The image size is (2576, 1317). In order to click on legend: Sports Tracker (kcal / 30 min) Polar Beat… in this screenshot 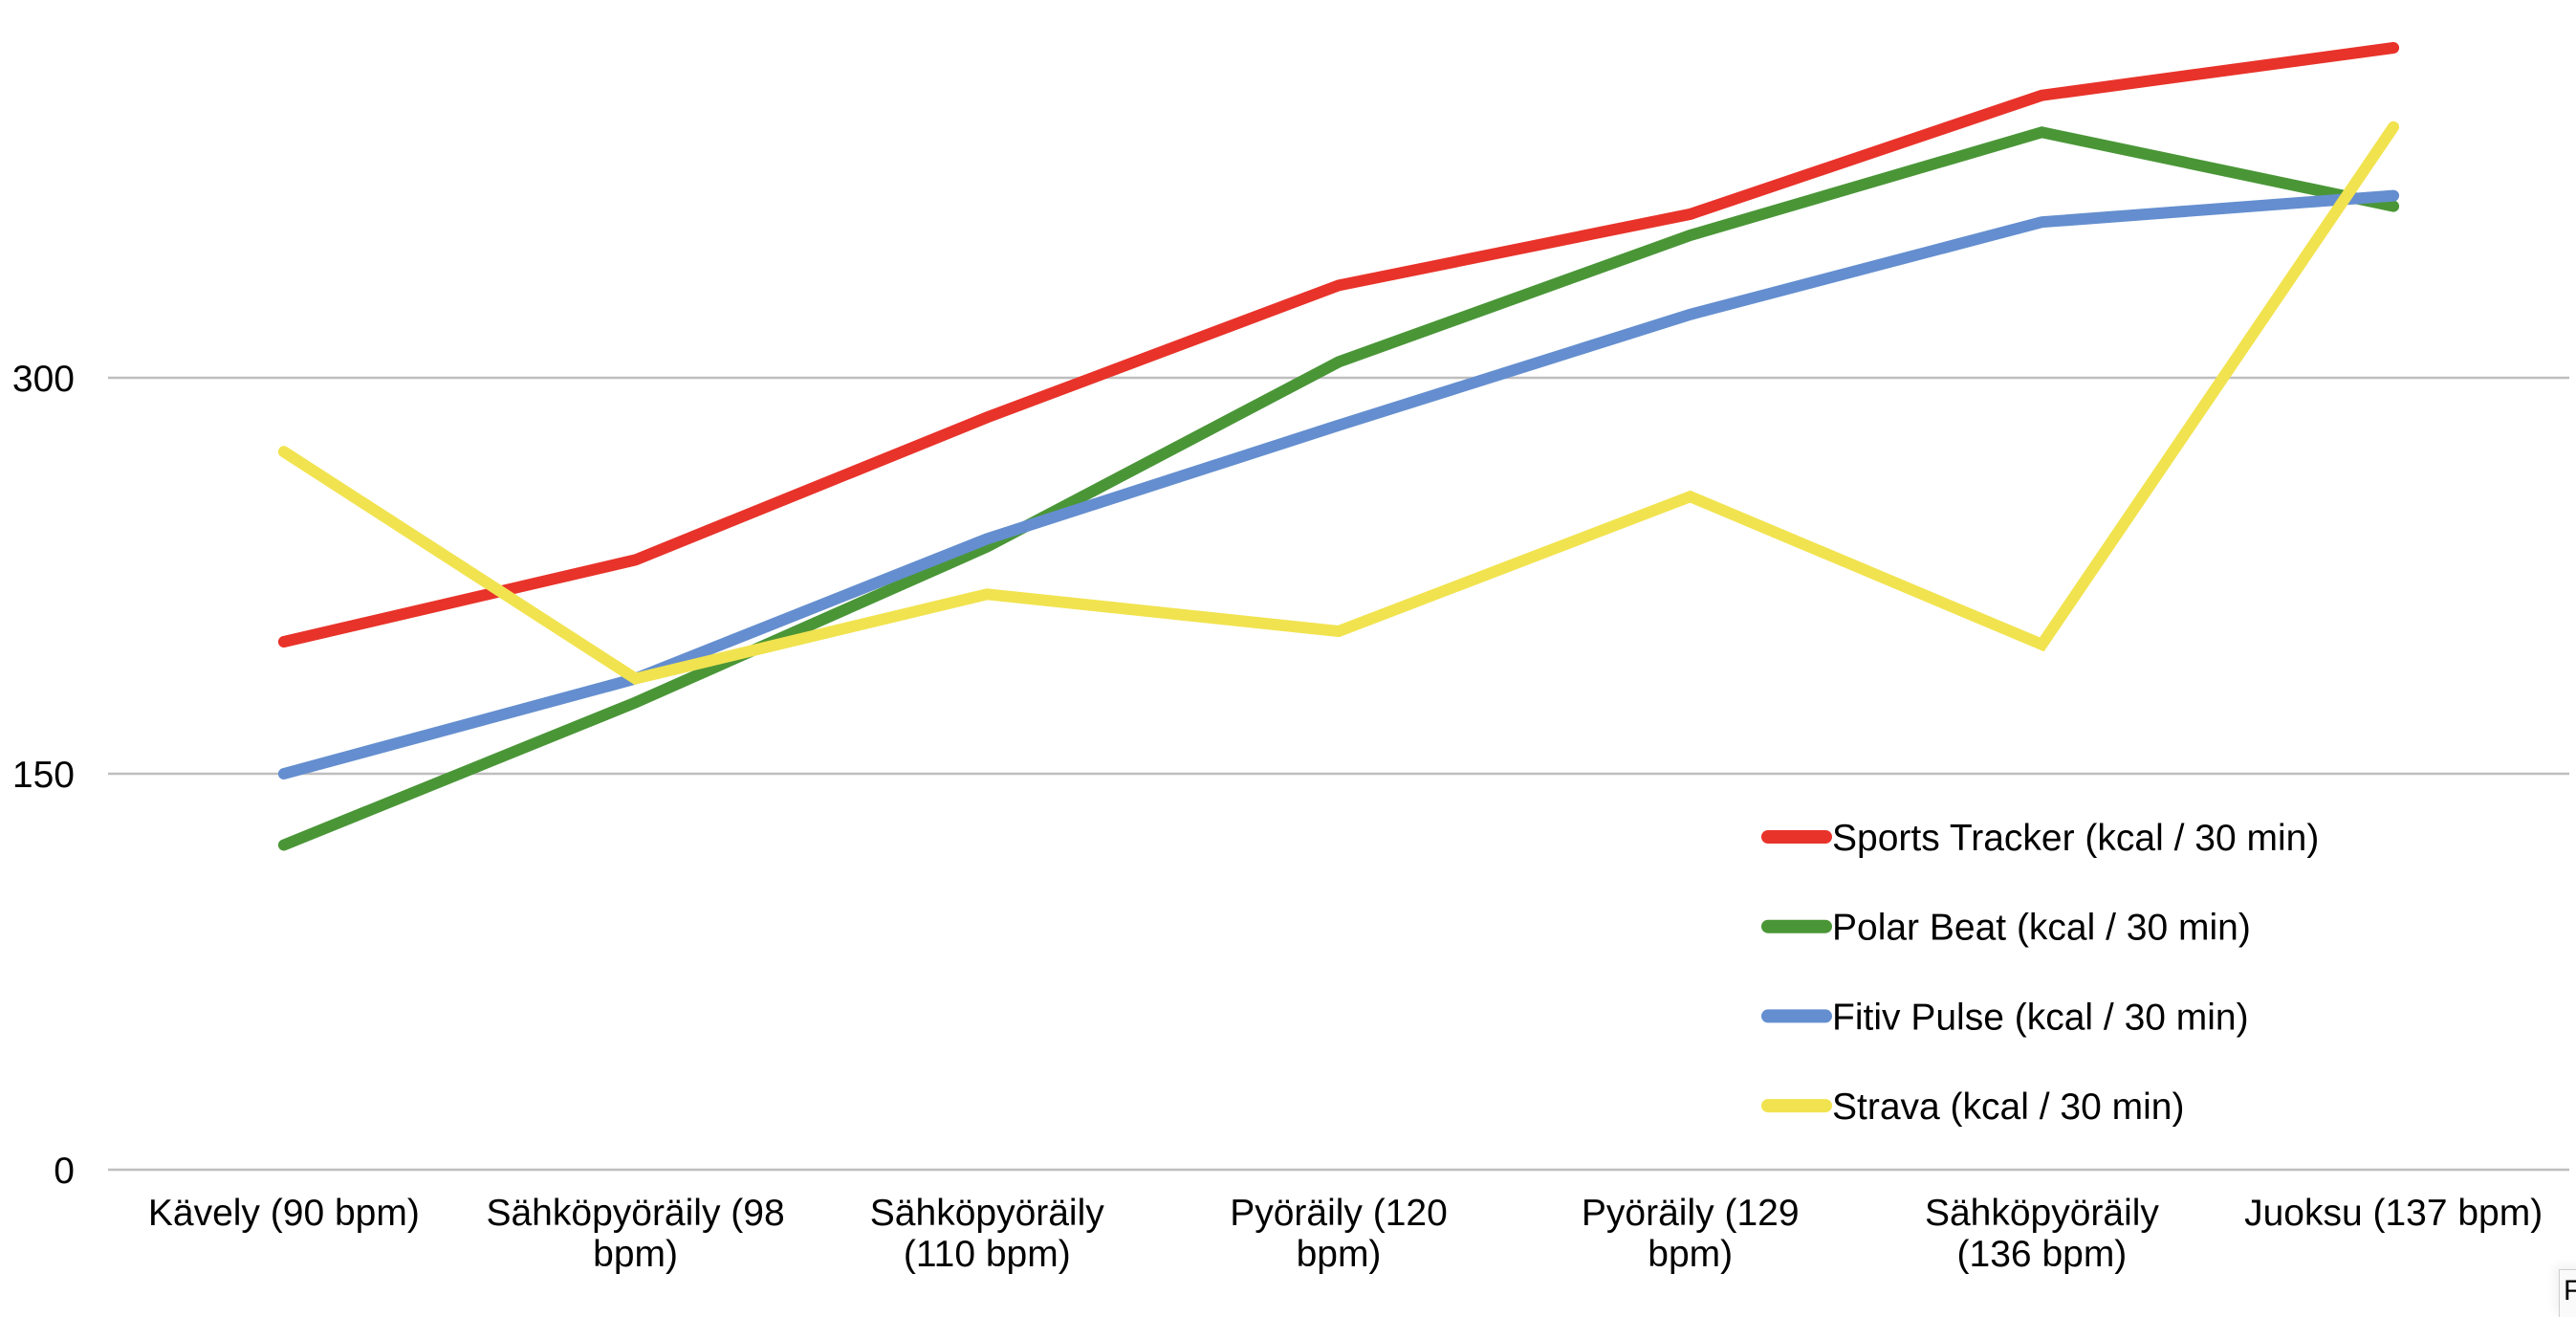, I will do `click(2043, 973)`.